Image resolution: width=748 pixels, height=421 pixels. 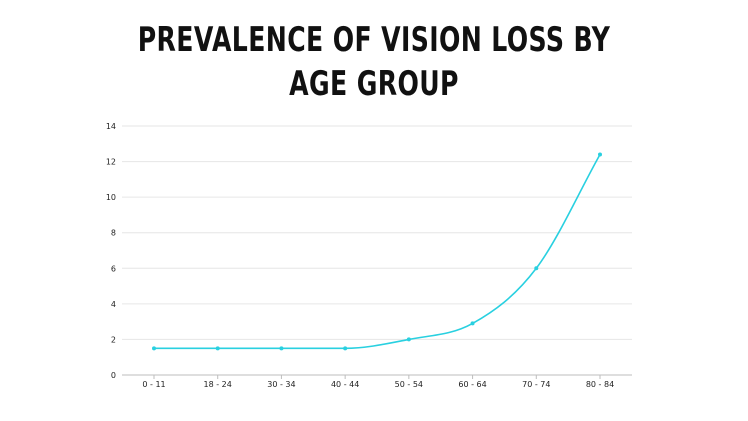 What do you see at coordinates (536, 384) in the screenshot?
I see `x-tick-label-6: 70 - 74` at bounding box center [536, 384].